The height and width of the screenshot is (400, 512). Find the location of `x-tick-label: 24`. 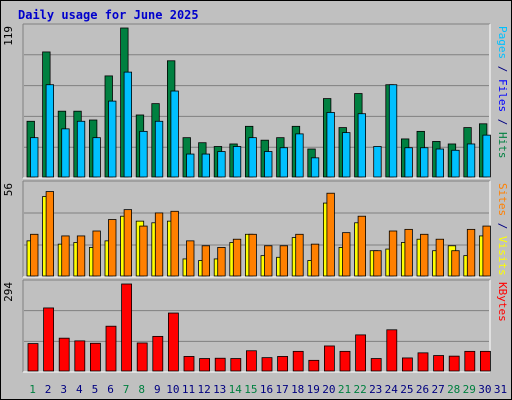

x-tick-label: 24 is located at coordinates (392, 389).